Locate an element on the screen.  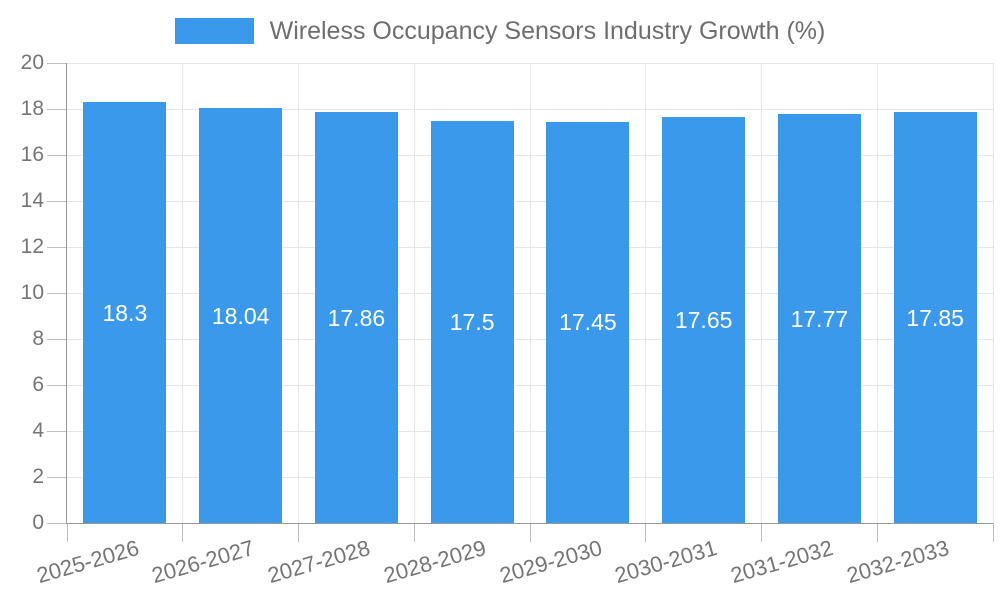
x-axis-tick-label: 2028-2029 is located at coordinates (434, 562).